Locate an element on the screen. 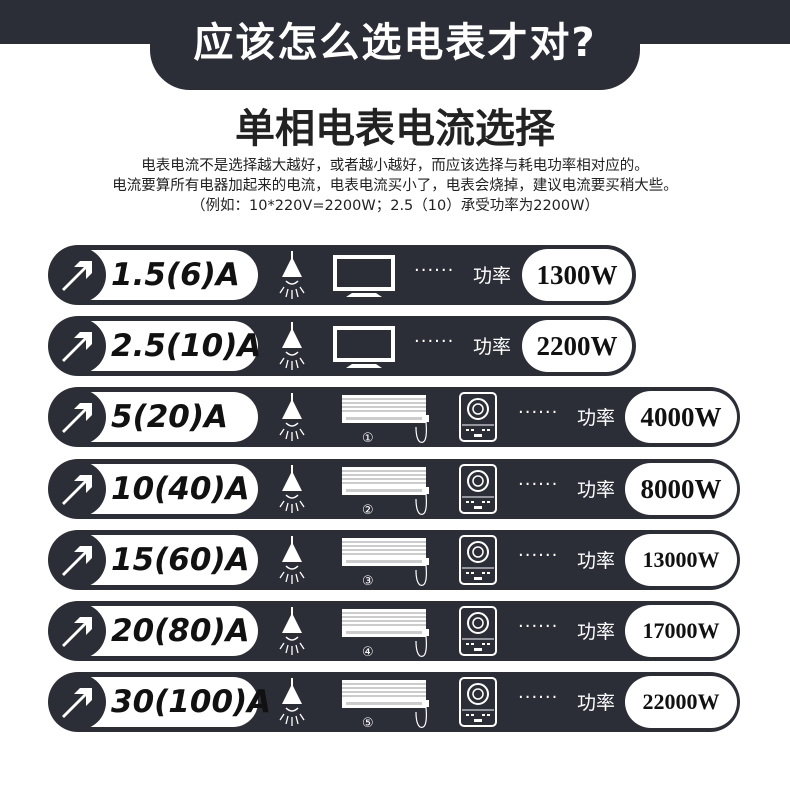  power-value: 22000W is located at coordinates (681, 702).